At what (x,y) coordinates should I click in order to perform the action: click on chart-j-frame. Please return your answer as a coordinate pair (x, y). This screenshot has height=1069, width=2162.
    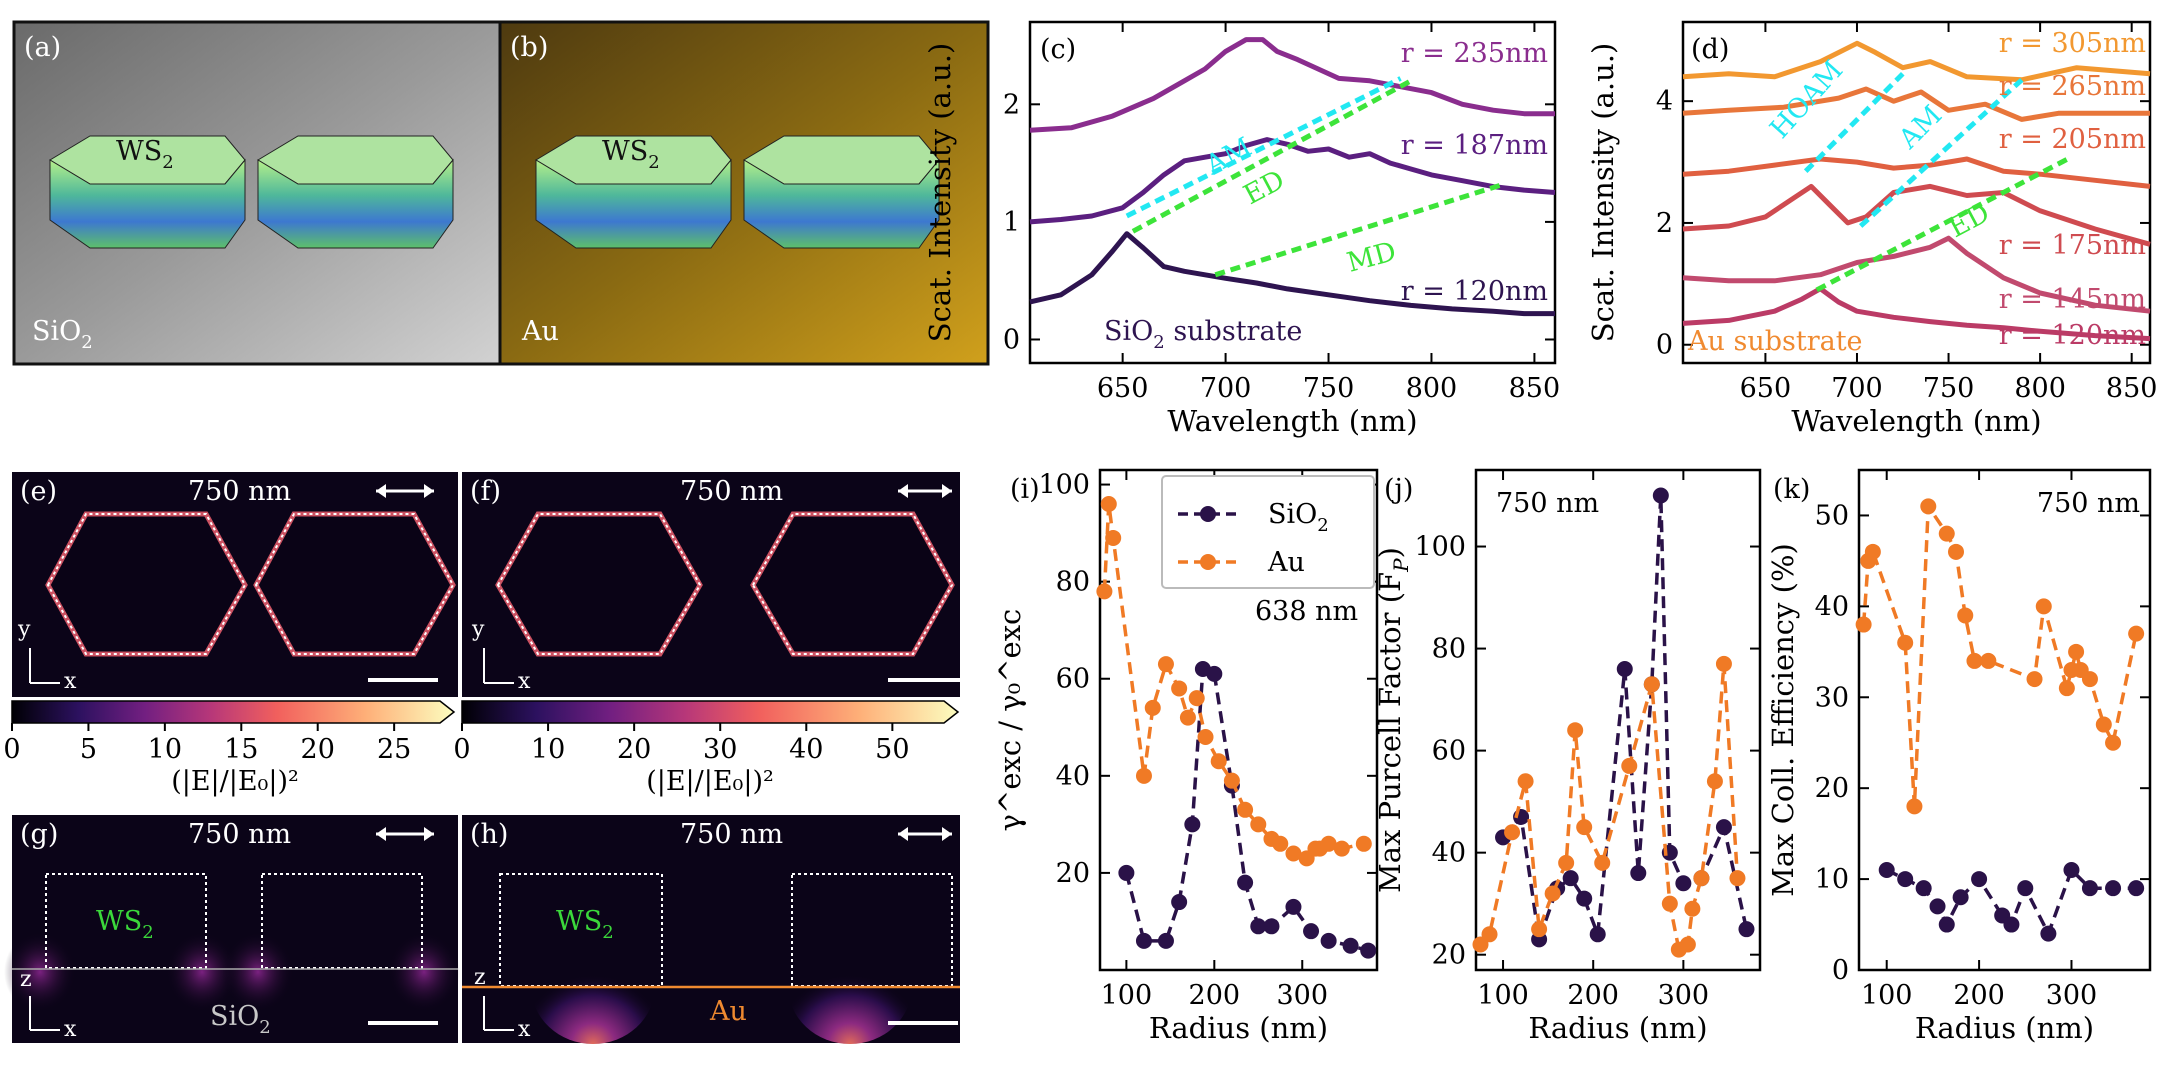
    Looking at the image, I should click on (1618, 720).